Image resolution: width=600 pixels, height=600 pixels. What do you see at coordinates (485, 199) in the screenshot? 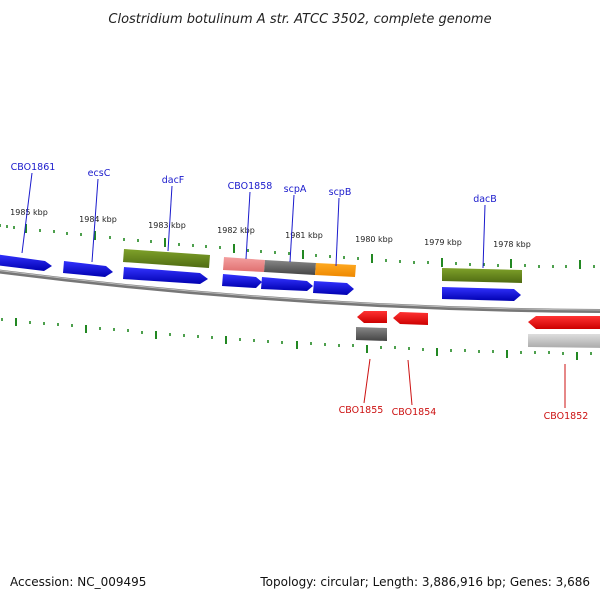
I see `gene-label-dacb: dacB` at bounding box center [485, 199].